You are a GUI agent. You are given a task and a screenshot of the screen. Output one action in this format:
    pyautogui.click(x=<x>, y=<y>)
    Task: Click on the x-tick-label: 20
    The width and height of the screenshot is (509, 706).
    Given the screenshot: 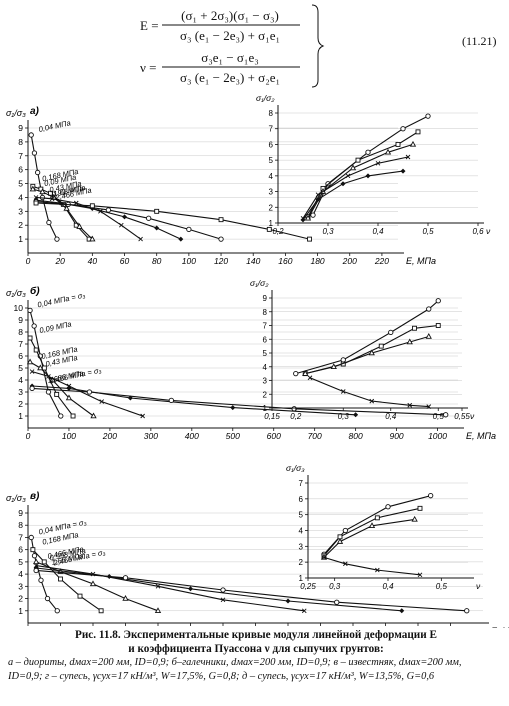 What is the action you would take?
    pyautogui.click(x=59, y=261)
    